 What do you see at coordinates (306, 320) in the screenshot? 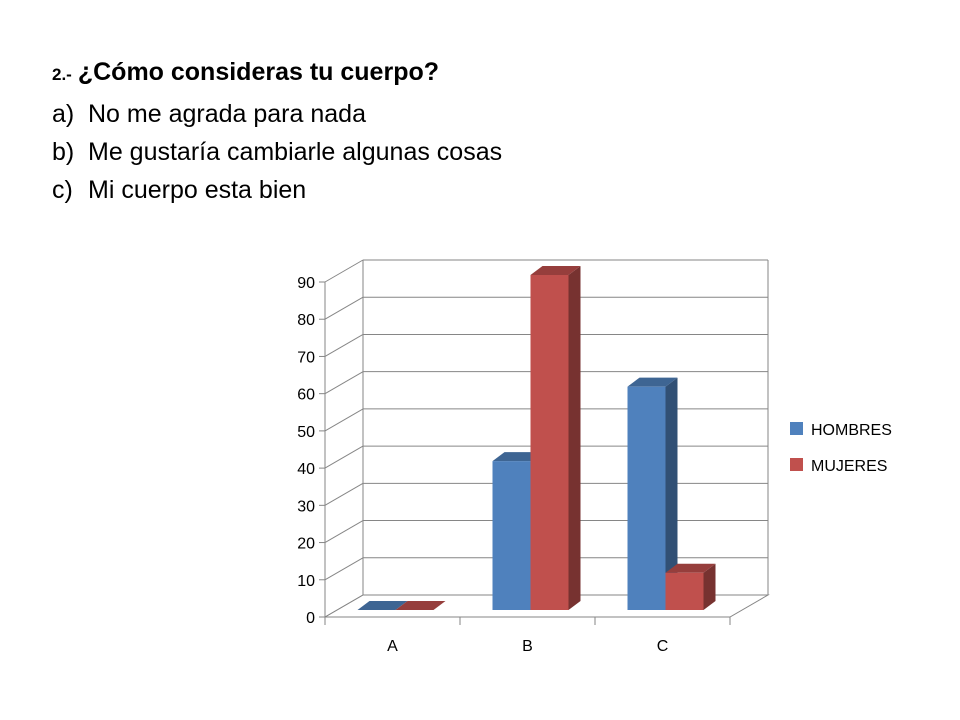
I see `y-tick-label: 80` at bounding box center [306, 320].